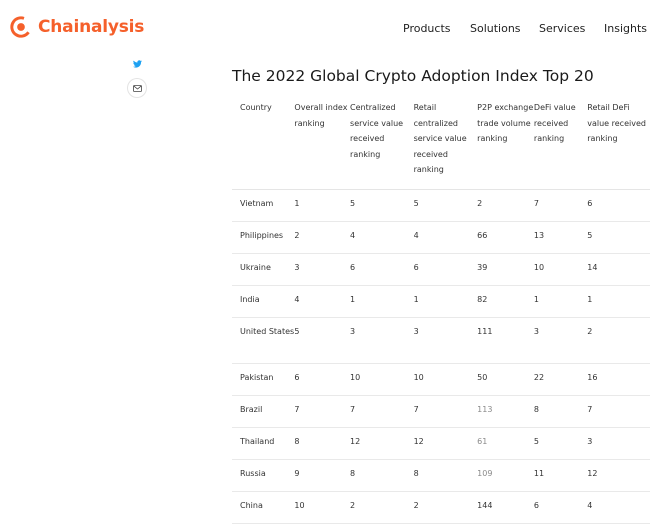 This screenshot has height=524, width=650. What do you see at coordinates (263, 340) in the screenshot?
I see `cell-country: United States` at bounding box center [263, 340].